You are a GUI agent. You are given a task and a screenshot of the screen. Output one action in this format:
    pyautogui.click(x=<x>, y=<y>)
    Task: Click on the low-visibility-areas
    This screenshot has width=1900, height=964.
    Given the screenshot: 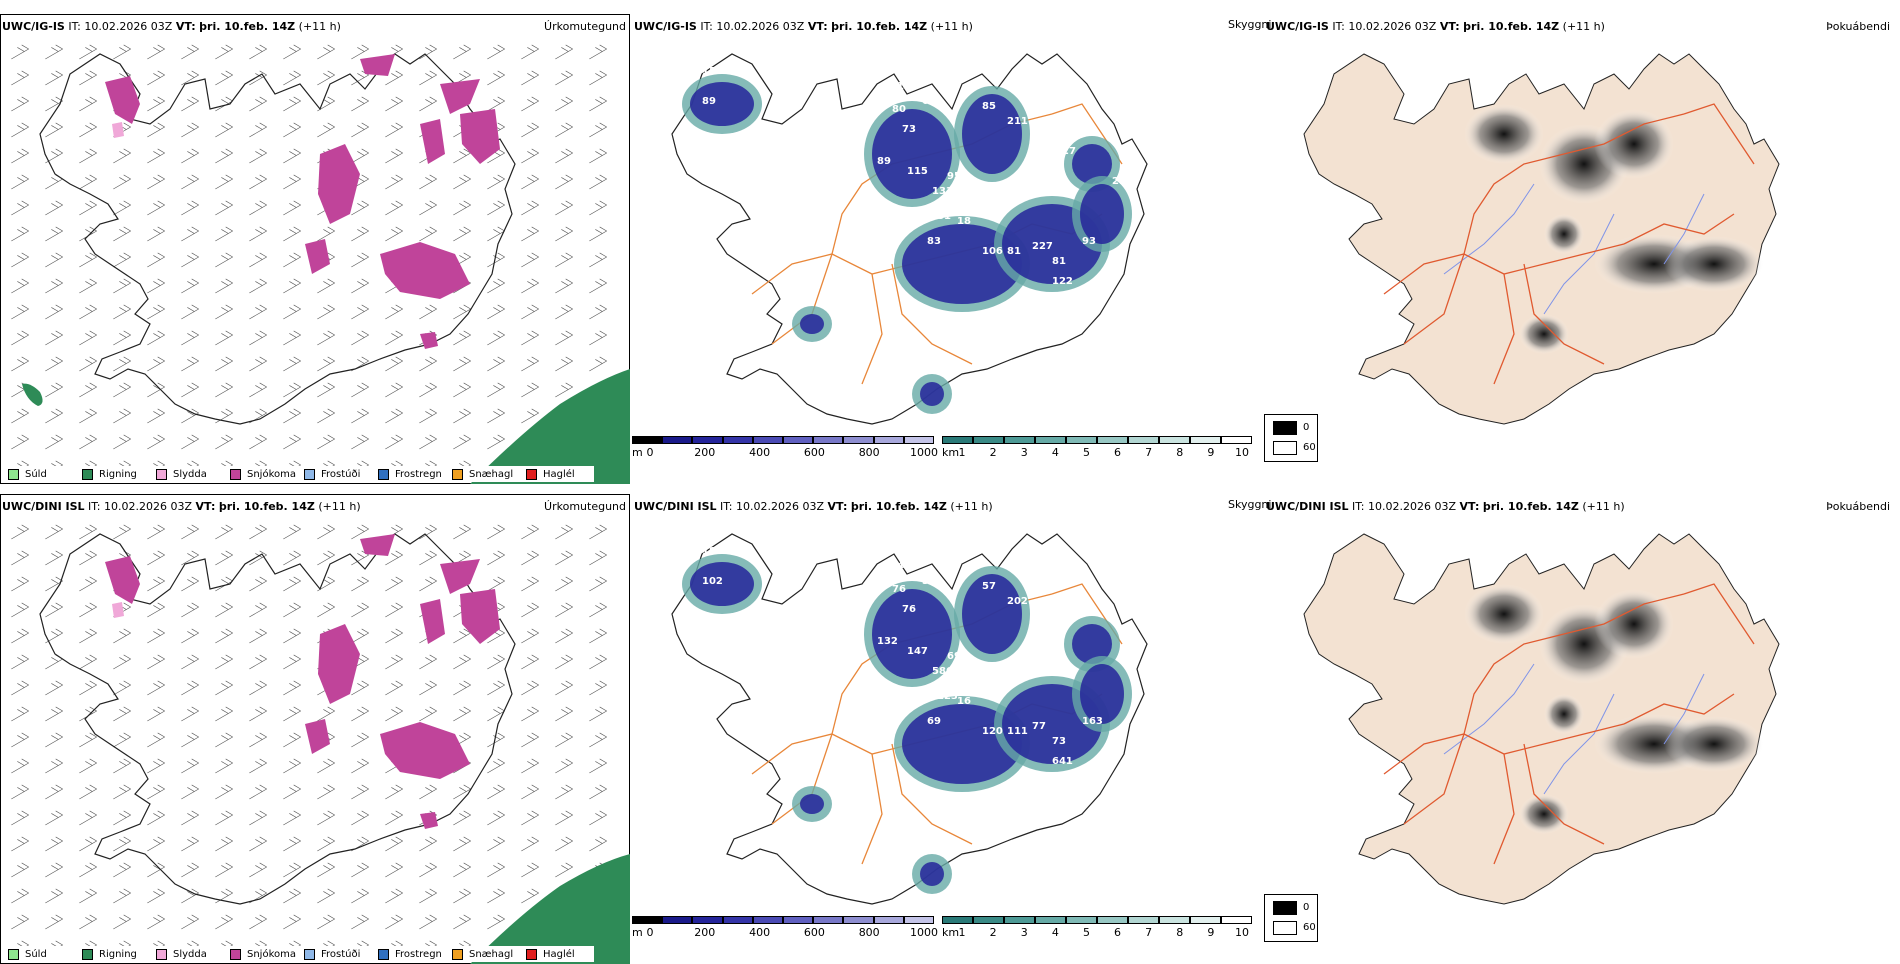 What is the action you would take?
    pyautogui.click(x=907, y=244)
    